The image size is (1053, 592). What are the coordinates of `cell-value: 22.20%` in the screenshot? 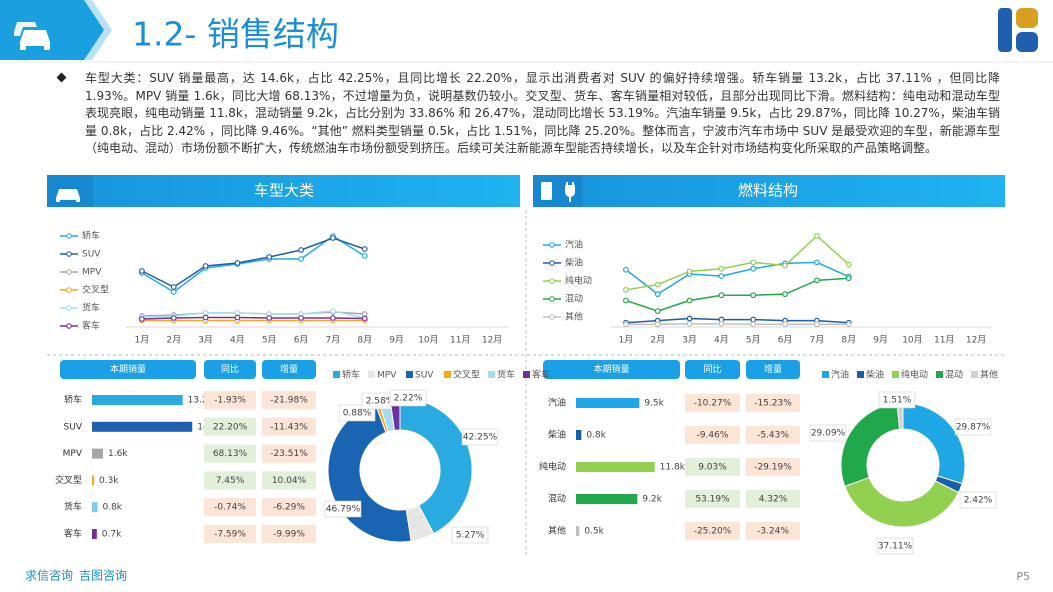 It's located at (230, 427).